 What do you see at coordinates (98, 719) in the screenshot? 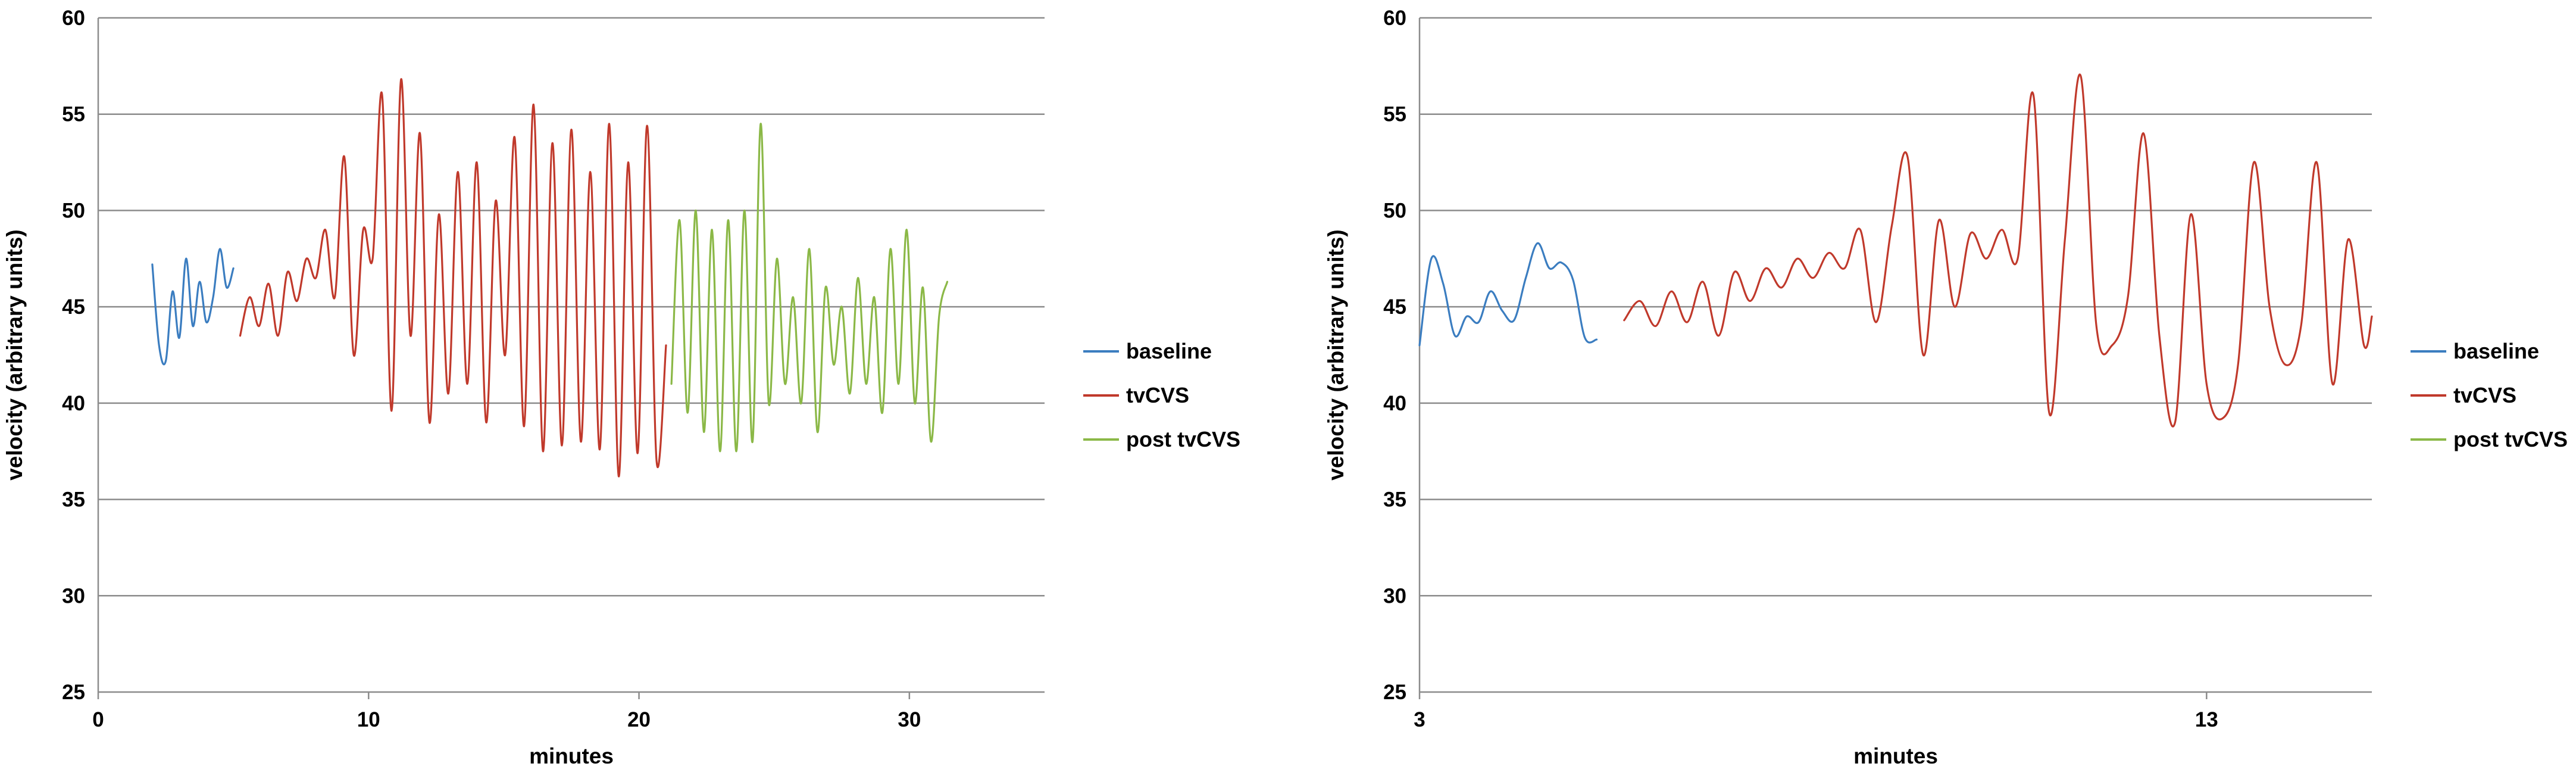
I see `x-tick-label: 0` at bounding box center [98, 719].